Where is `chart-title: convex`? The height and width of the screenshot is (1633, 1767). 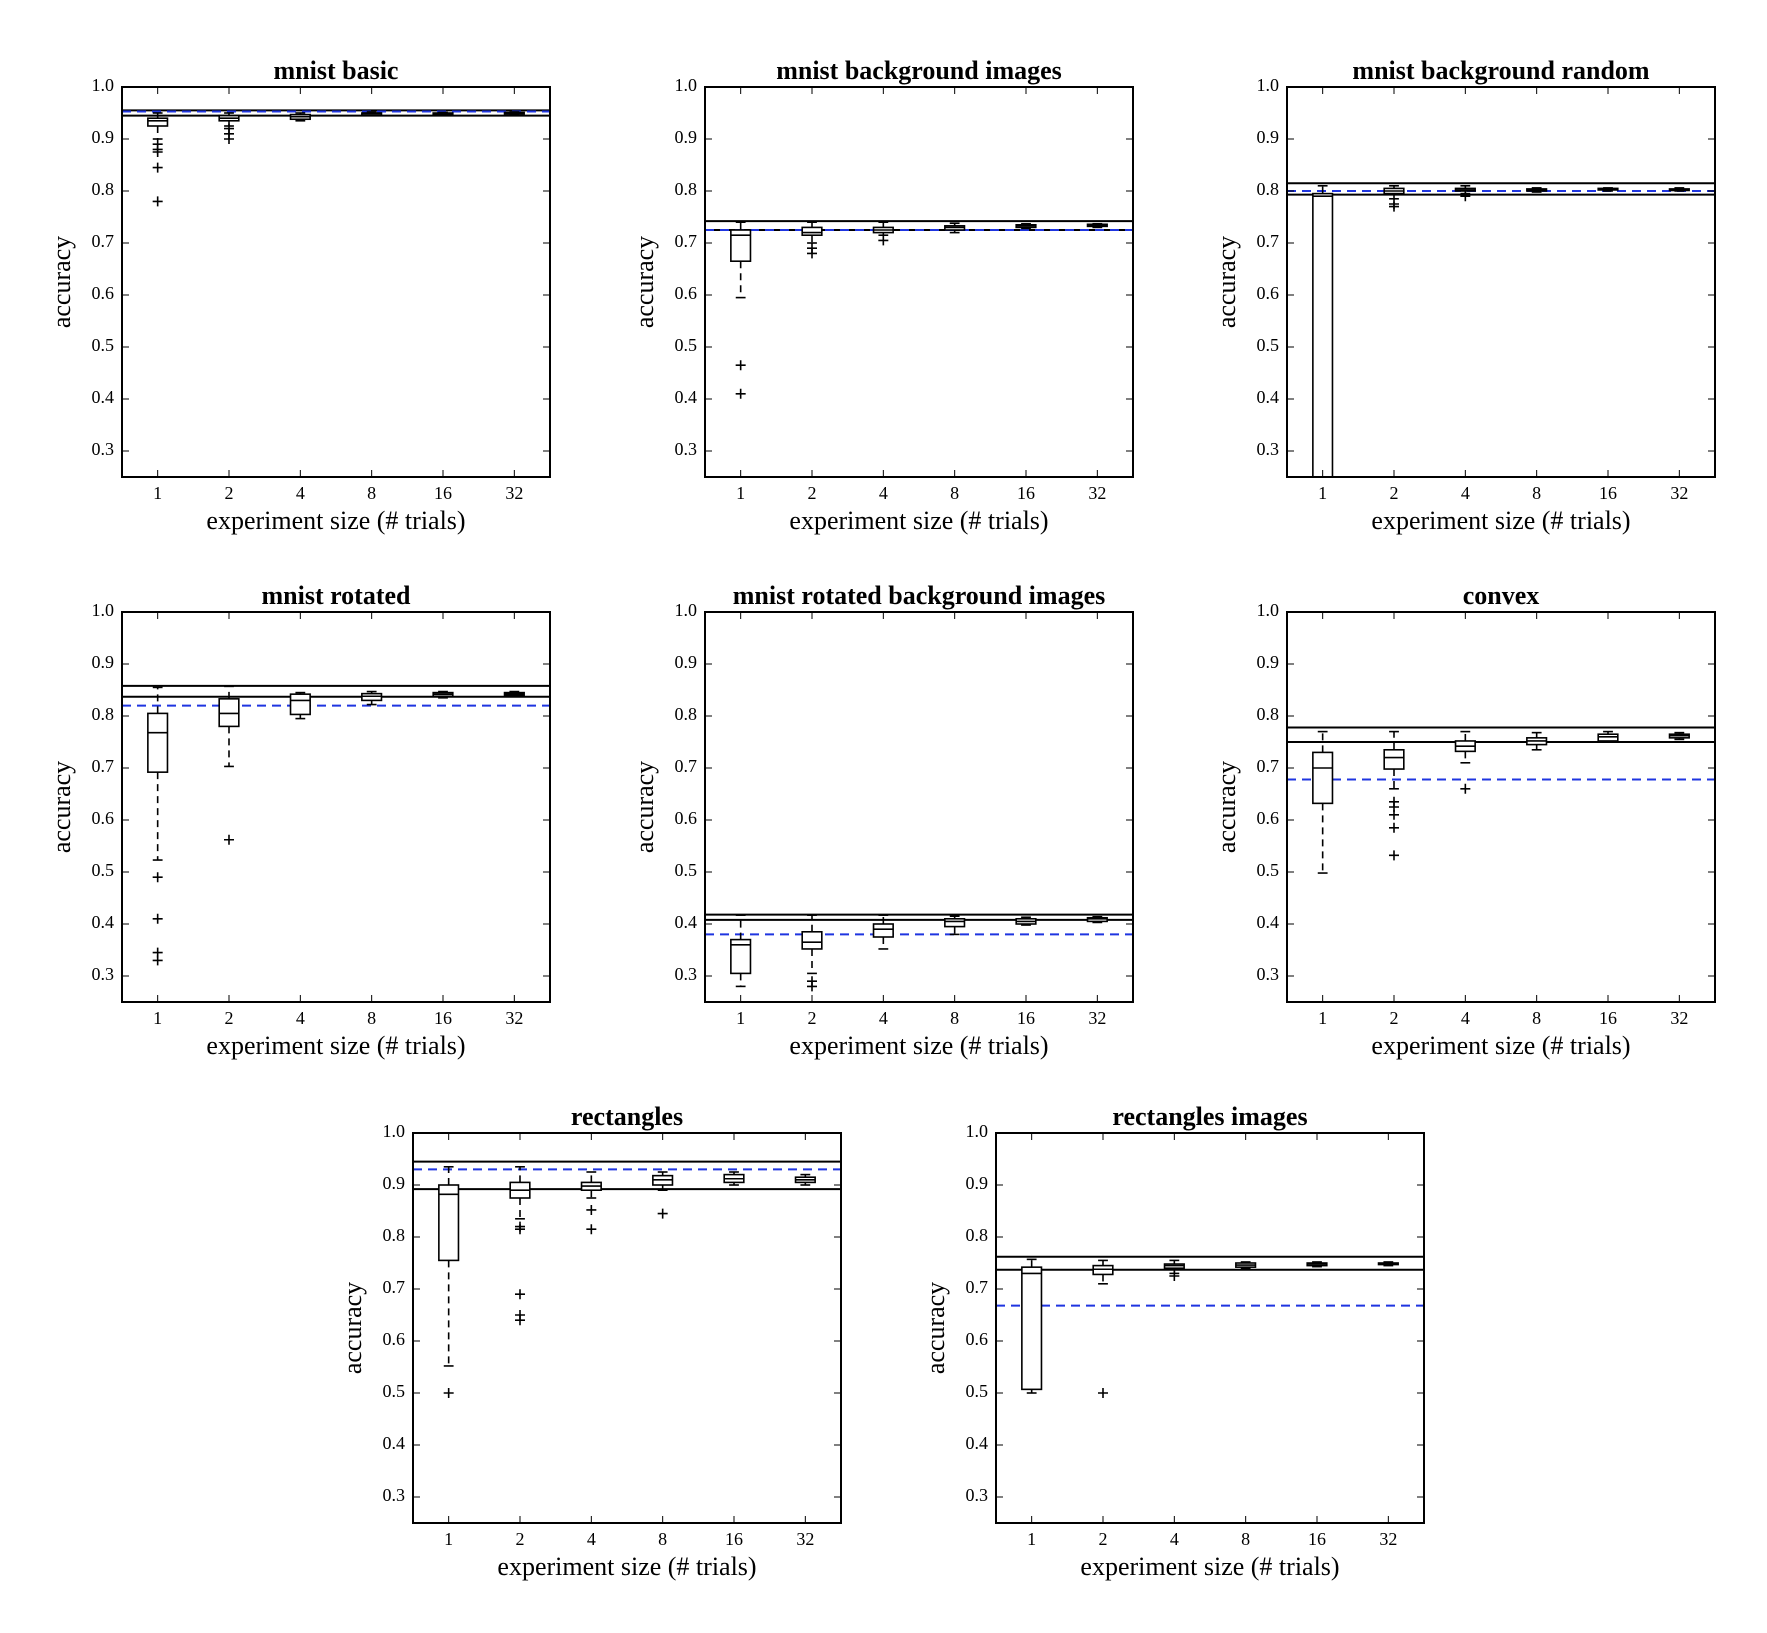
chart-title: convex is located at coordinates (1501, 595).